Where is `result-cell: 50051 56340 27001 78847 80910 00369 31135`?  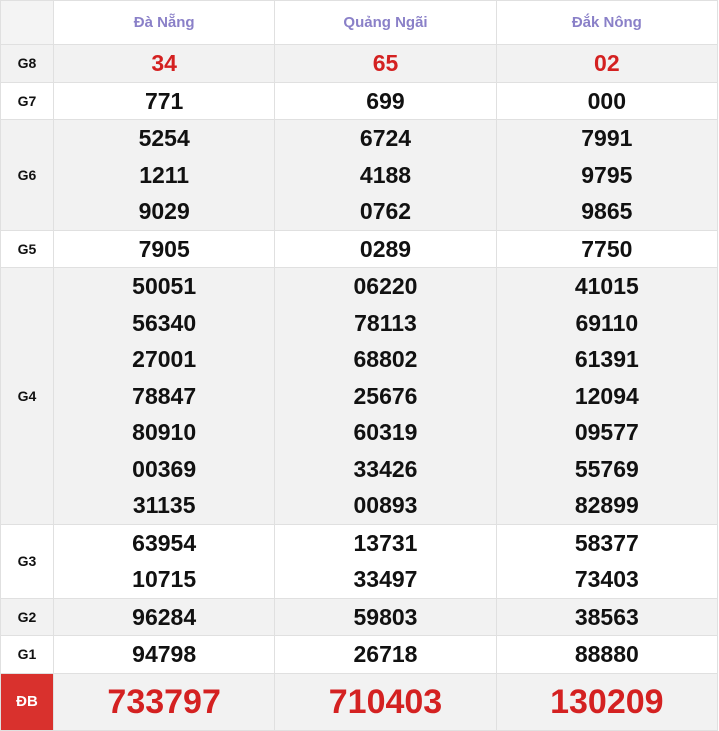
result-cell: 50051 56340 27001 78847 80910 00369 31135 is located at coordinates (164, 396).